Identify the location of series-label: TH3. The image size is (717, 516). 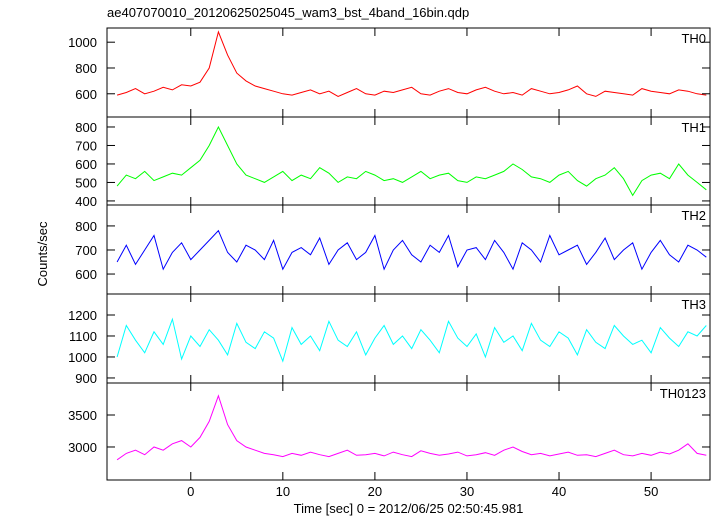
(693, 304).